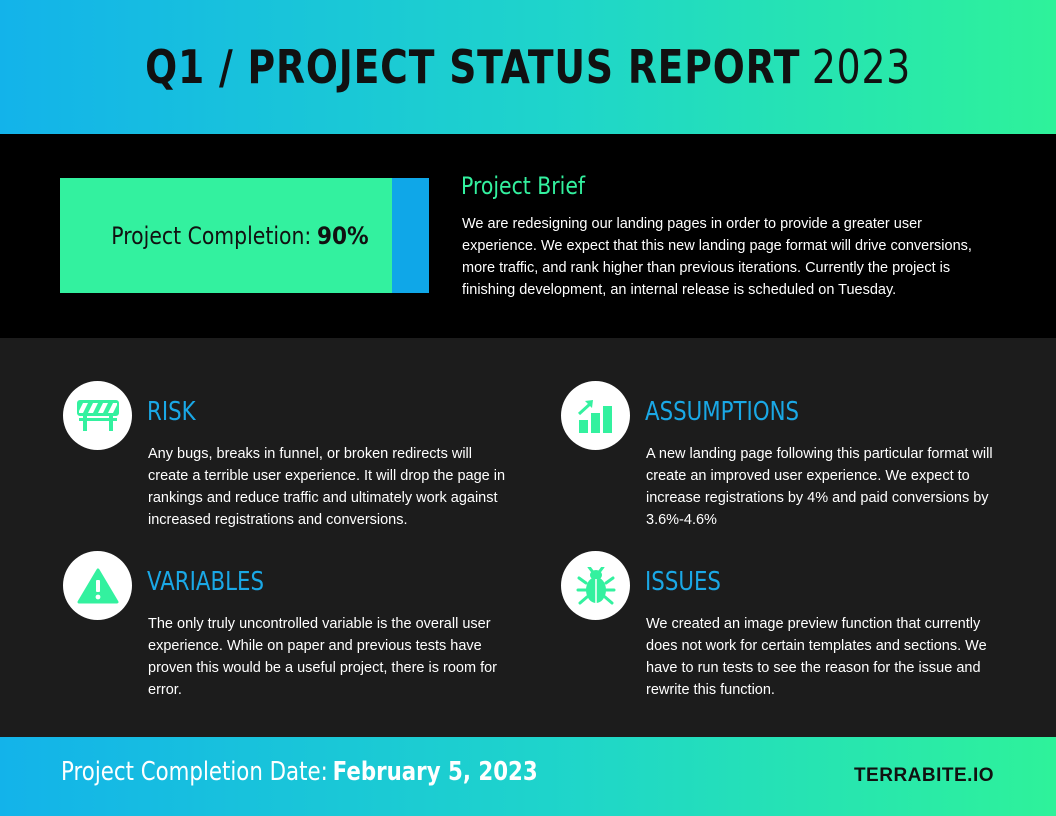 Image resolution: width=1056 pixels, height=816 pixels. Describe the element at coordinates (210, 235) in the screenshot. I see `completion-label-text: Project Completion:` at that location.